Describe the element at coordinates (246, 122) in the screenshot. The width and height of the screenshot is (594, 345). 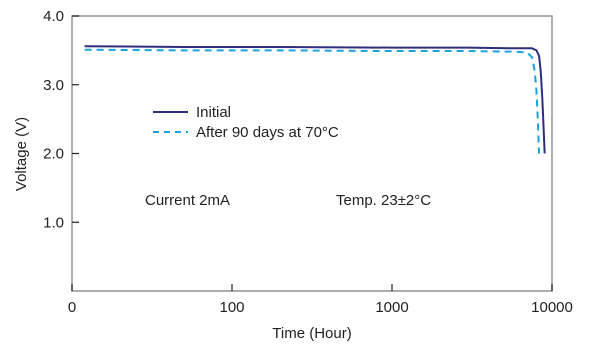
I see `legend: Initial After 90 days at 70°C` at that location.